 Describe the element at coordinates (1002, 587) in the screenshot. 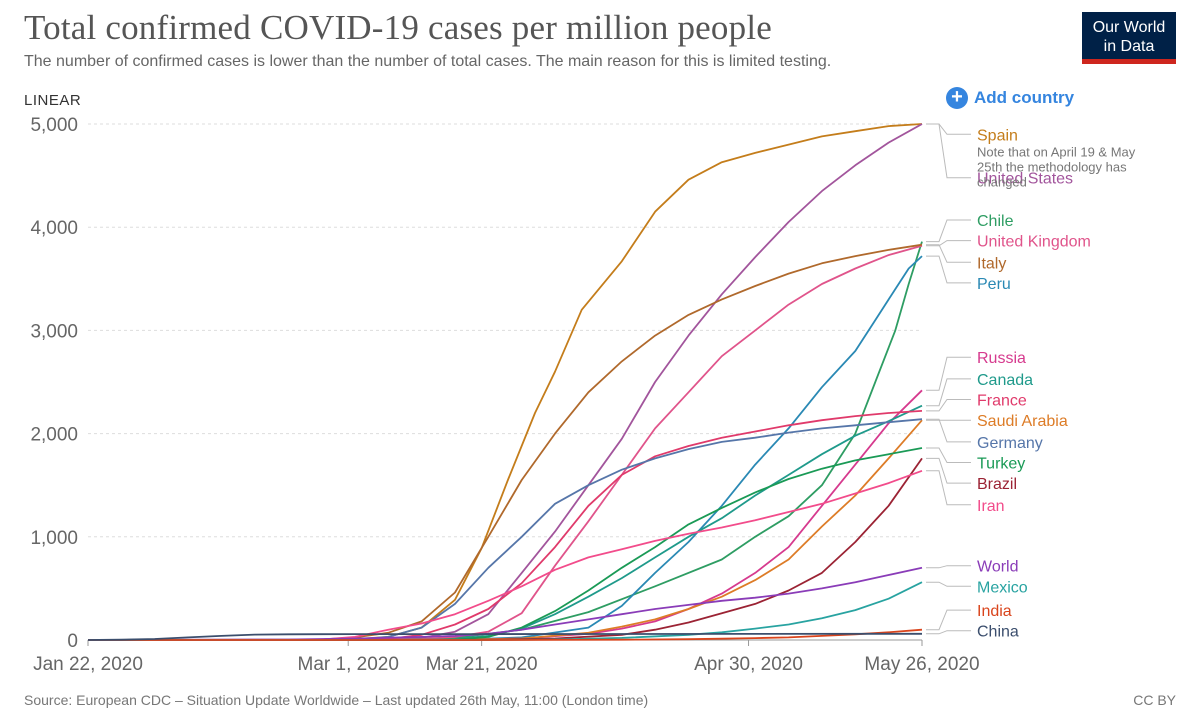

I see `legend-label-mexico: Mexico` at that location.